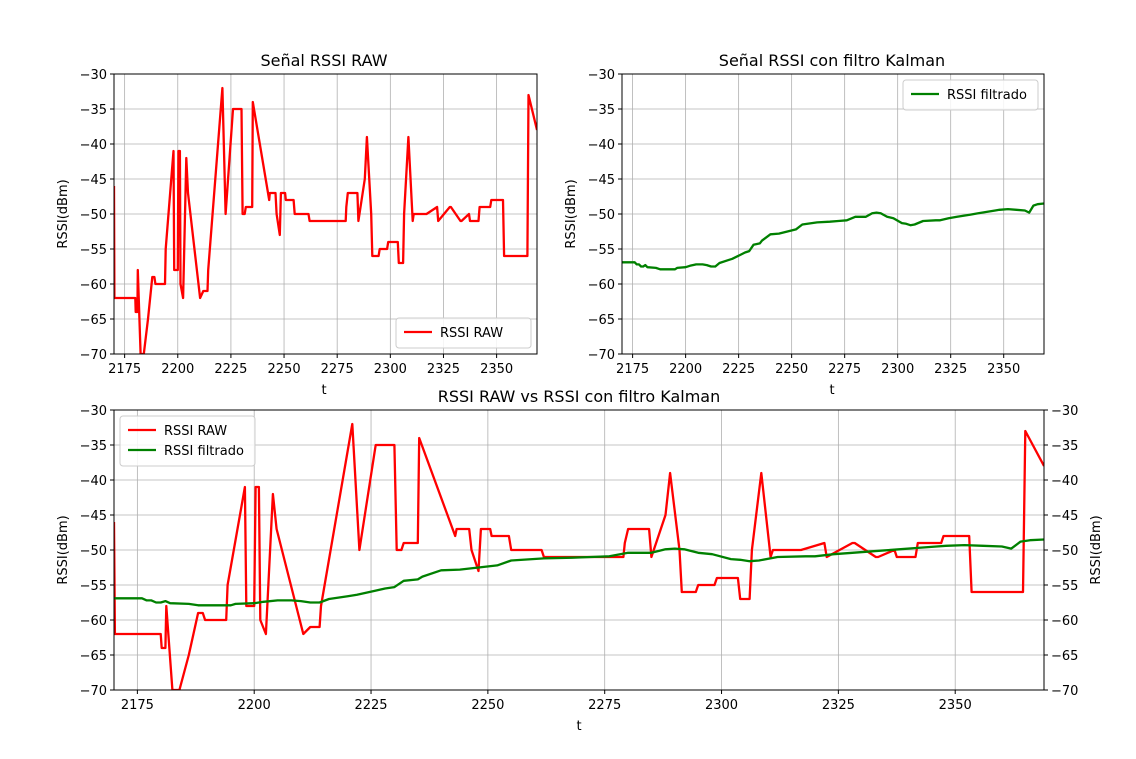  I want to click on kalman-ytick-label--45: −45, so click(601, 180).